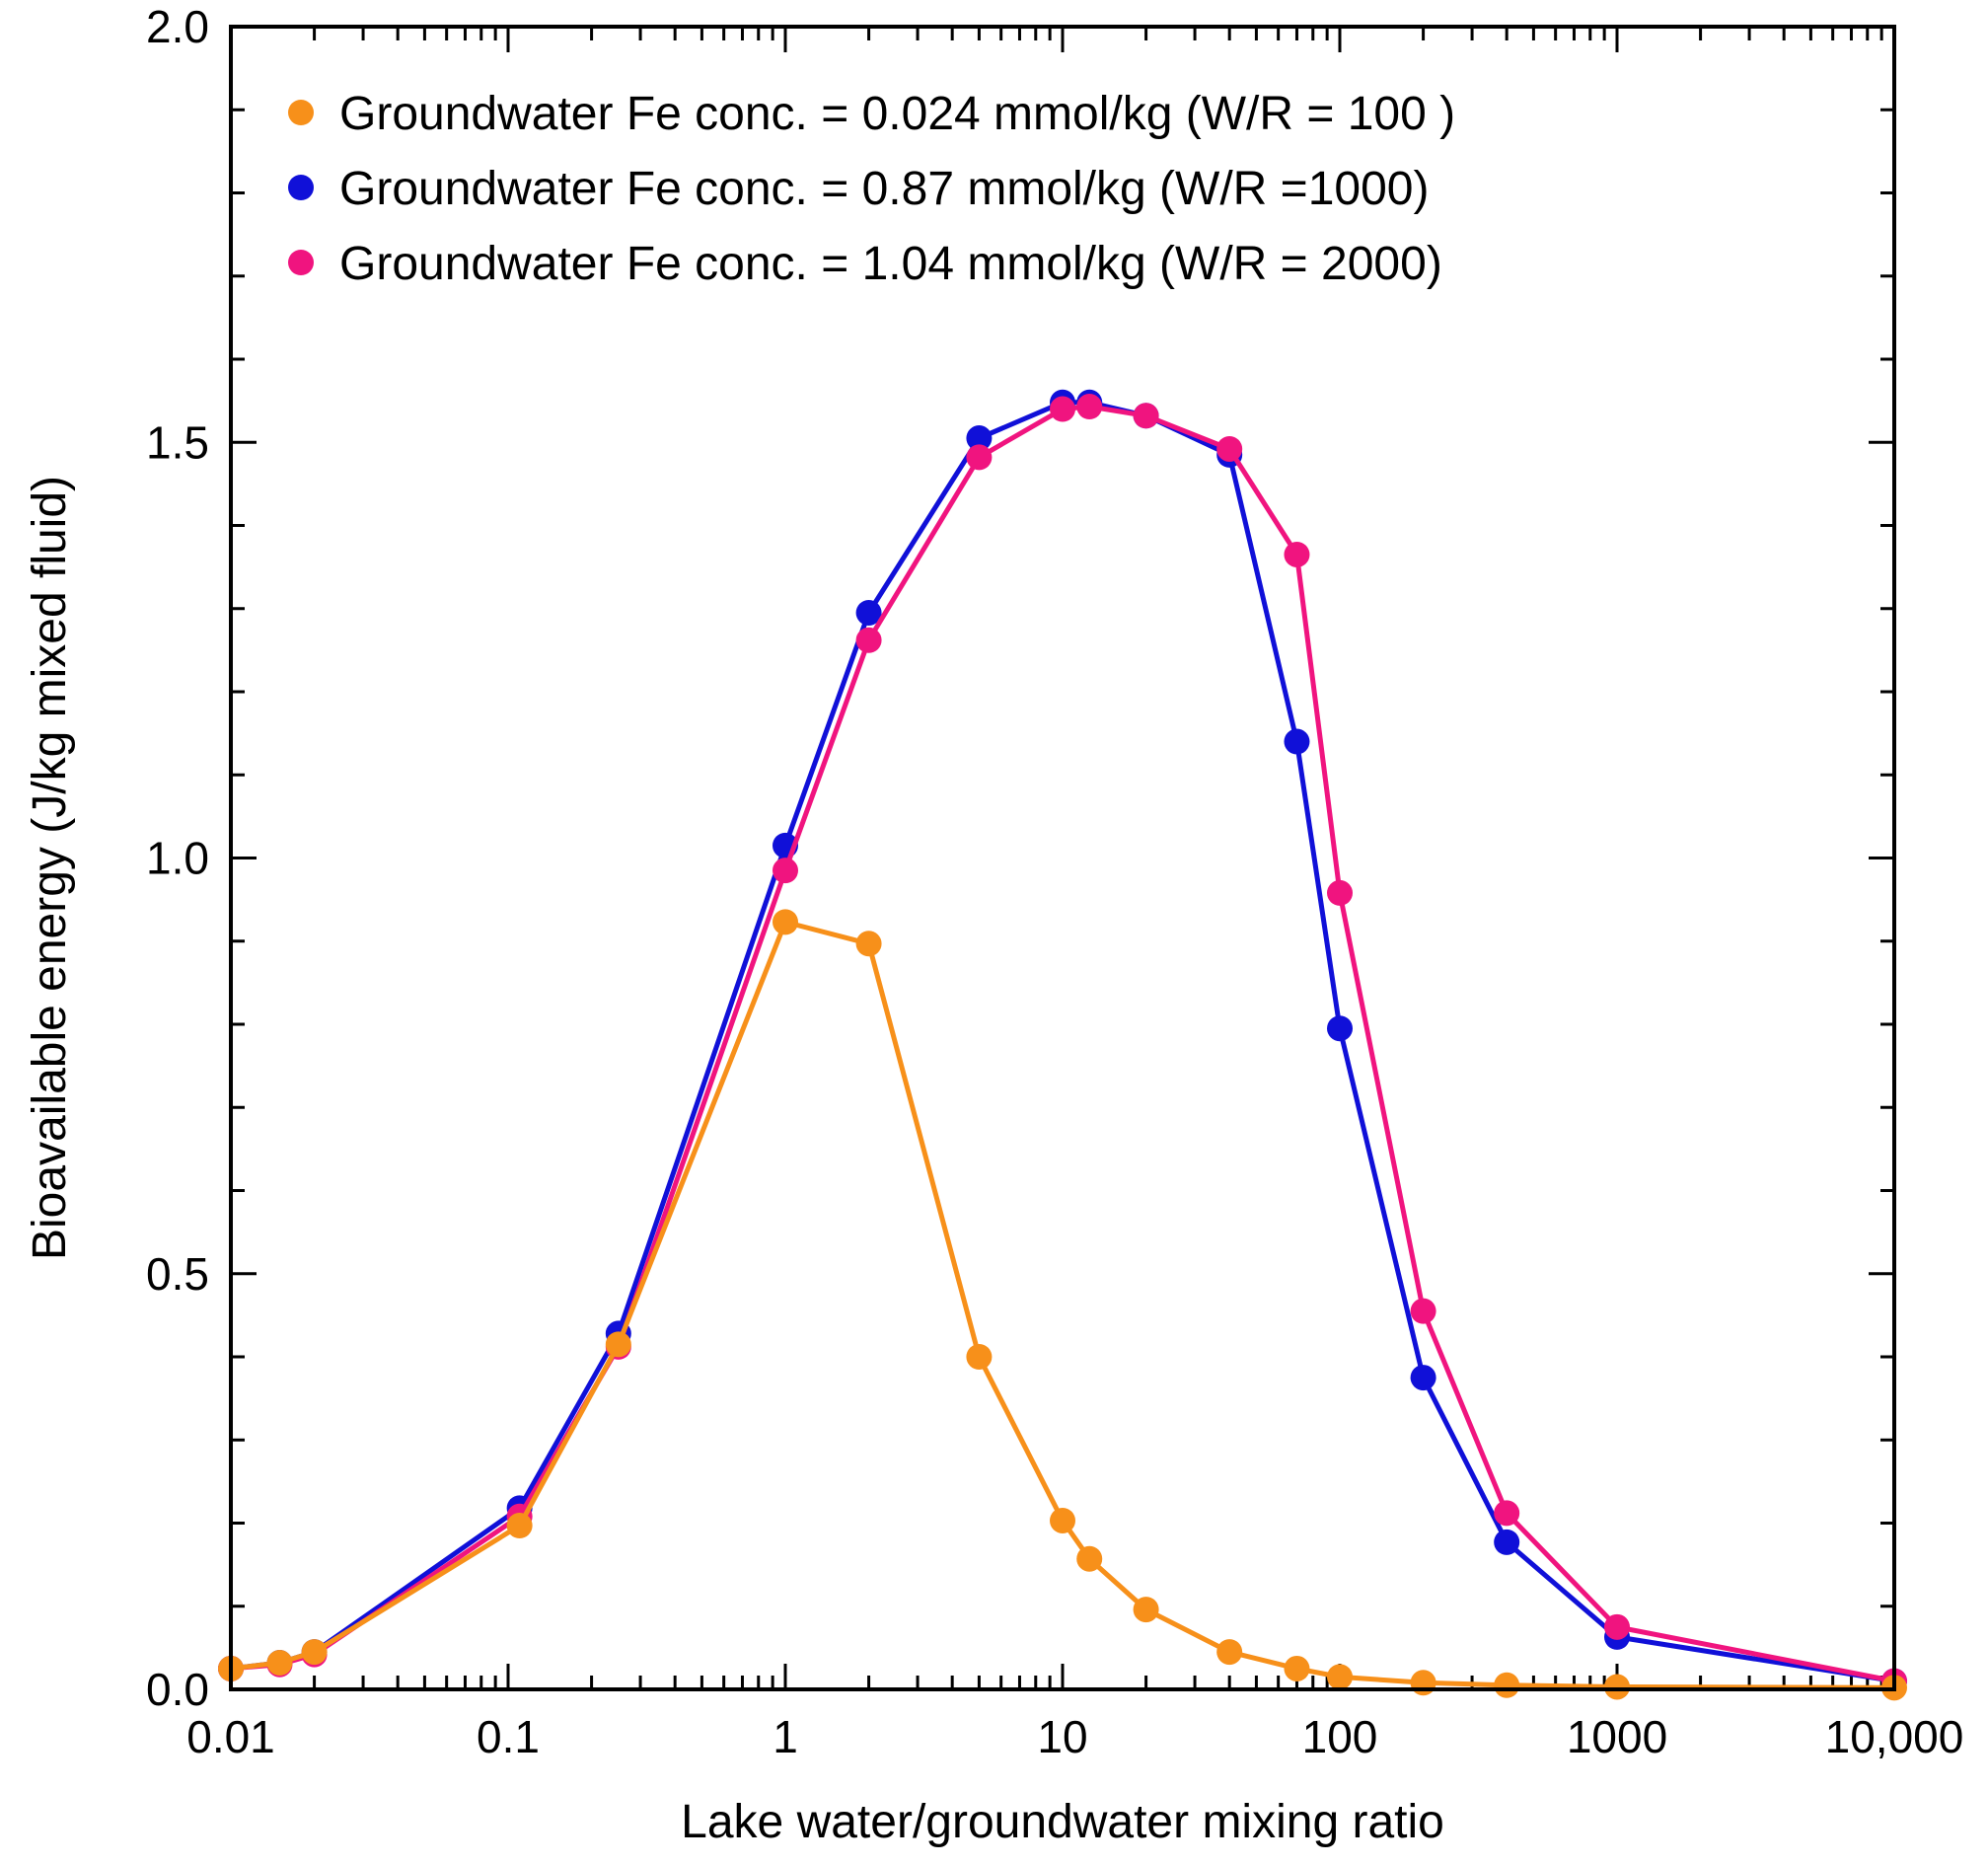 The width and height of the screenshot is (1988, 1866). Describe the element at coordinates (1062, 1736) in the screenshot. I see `x-tick-label: 10` at that location.